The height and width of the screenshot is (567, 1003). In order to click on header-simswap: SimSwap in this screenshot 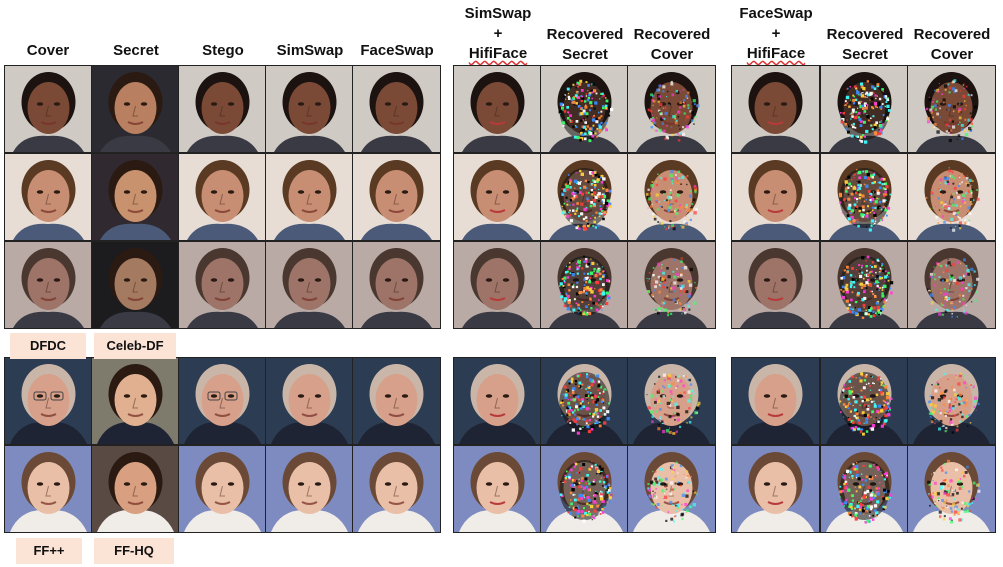, I will do `click(310, 50)`.